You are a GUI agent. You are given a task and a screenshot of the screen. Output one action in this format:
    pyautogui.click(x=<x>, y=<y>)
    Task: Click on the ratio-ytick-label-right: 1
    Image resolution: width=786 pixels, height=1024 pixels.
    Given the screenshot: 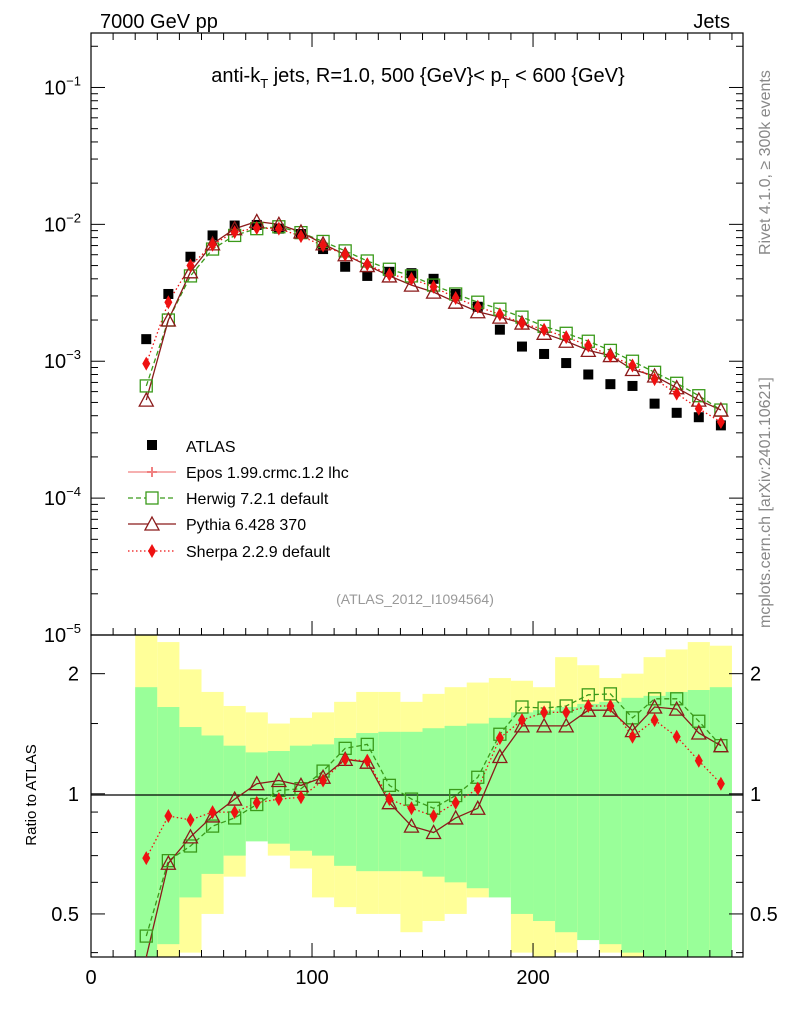 What is the action you would take?
    pyautogui.click(x=755, y=795)
    